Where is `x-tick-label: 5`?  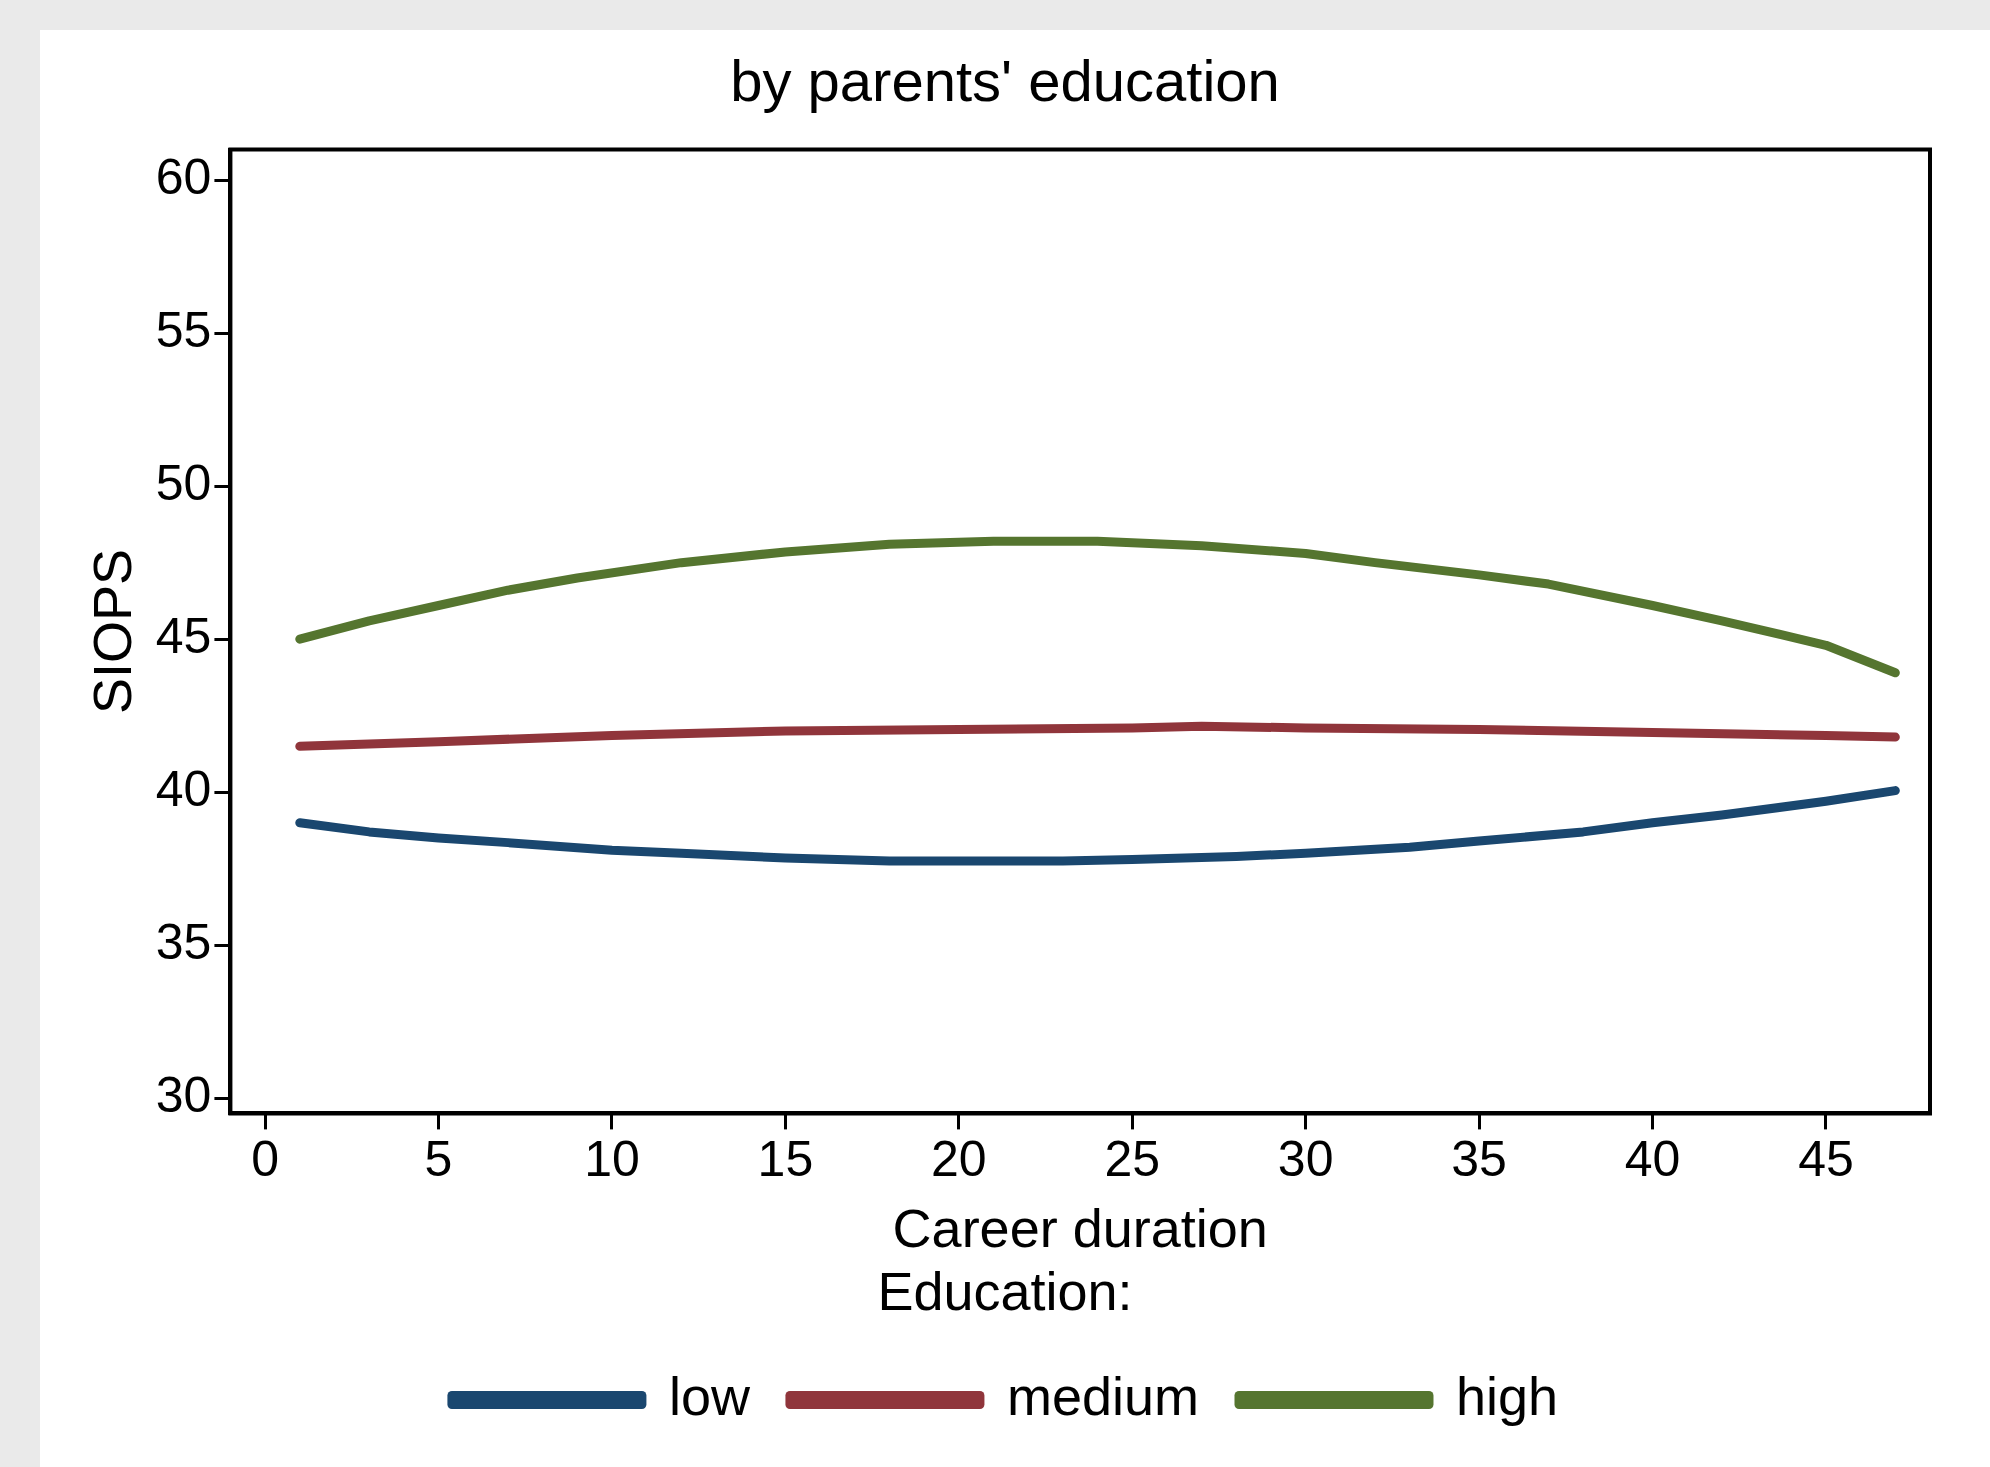 x-tick-label: 5 is located at coordinates (438, 1159).